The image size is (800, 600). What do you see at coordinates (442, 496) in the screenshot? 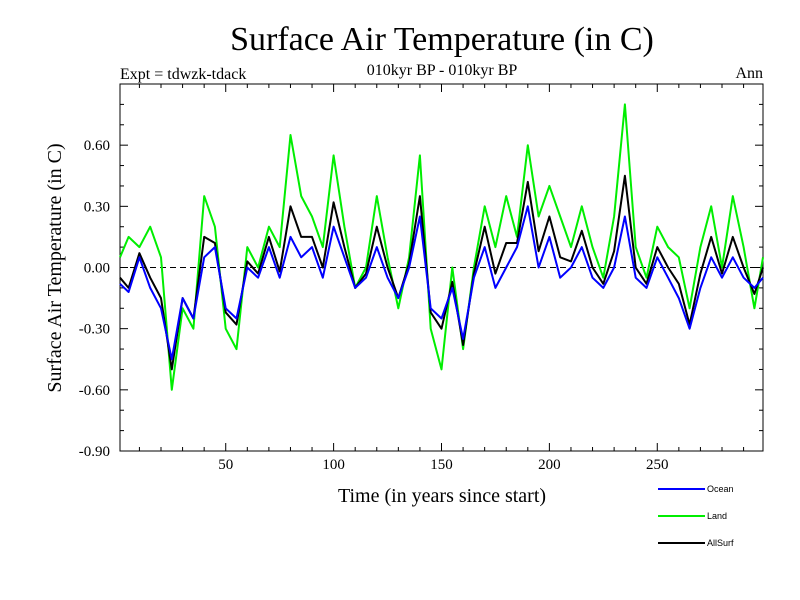
I see `x-axis-label: Time (in years since start)` at bounding box center [442, 496].